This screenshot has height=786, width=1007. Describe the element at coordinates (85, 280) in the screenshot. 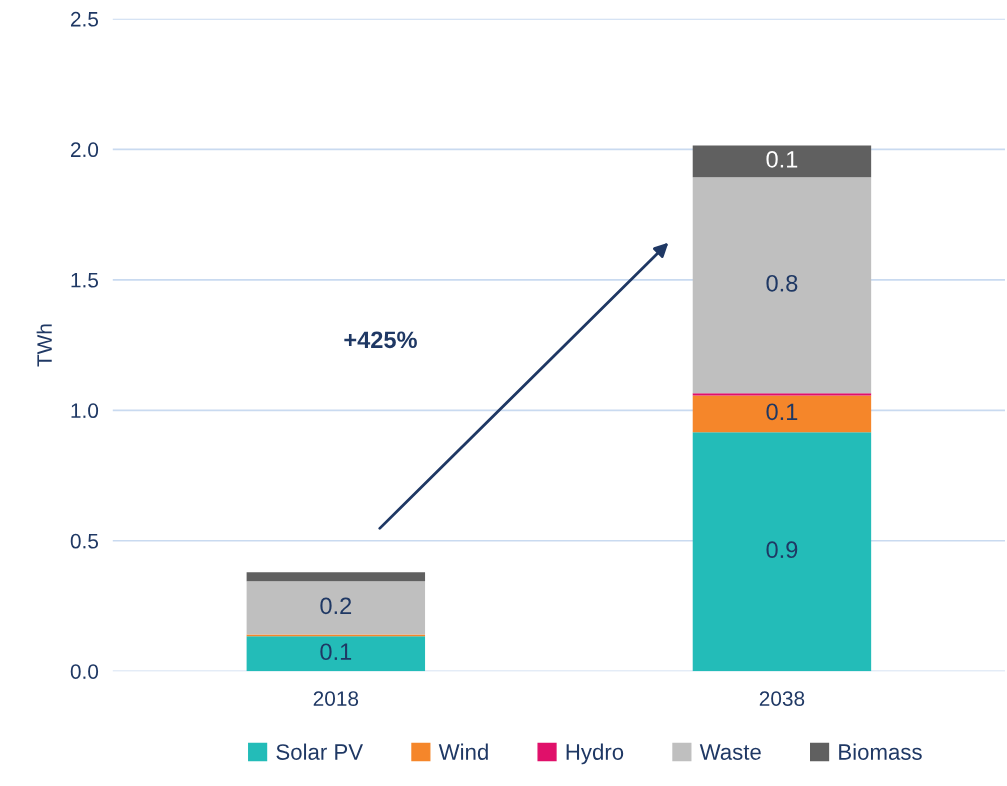

I see `y-tick-label: 1.5` at that location.